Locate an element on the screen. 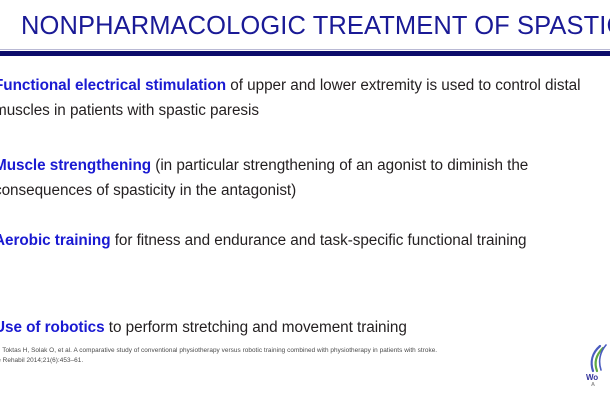  bullet-lead-3: Aerobic training is located at coordinates (55, 240).